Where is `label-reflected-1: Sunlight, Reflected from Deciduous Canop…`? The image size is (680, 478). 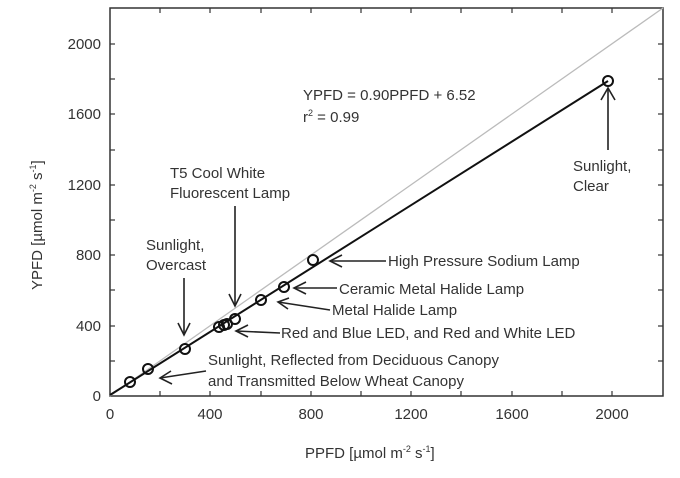
label-reflected-1: Sunlight, Reflected from Deciduous Canop… is located at coordinates (353, 360).